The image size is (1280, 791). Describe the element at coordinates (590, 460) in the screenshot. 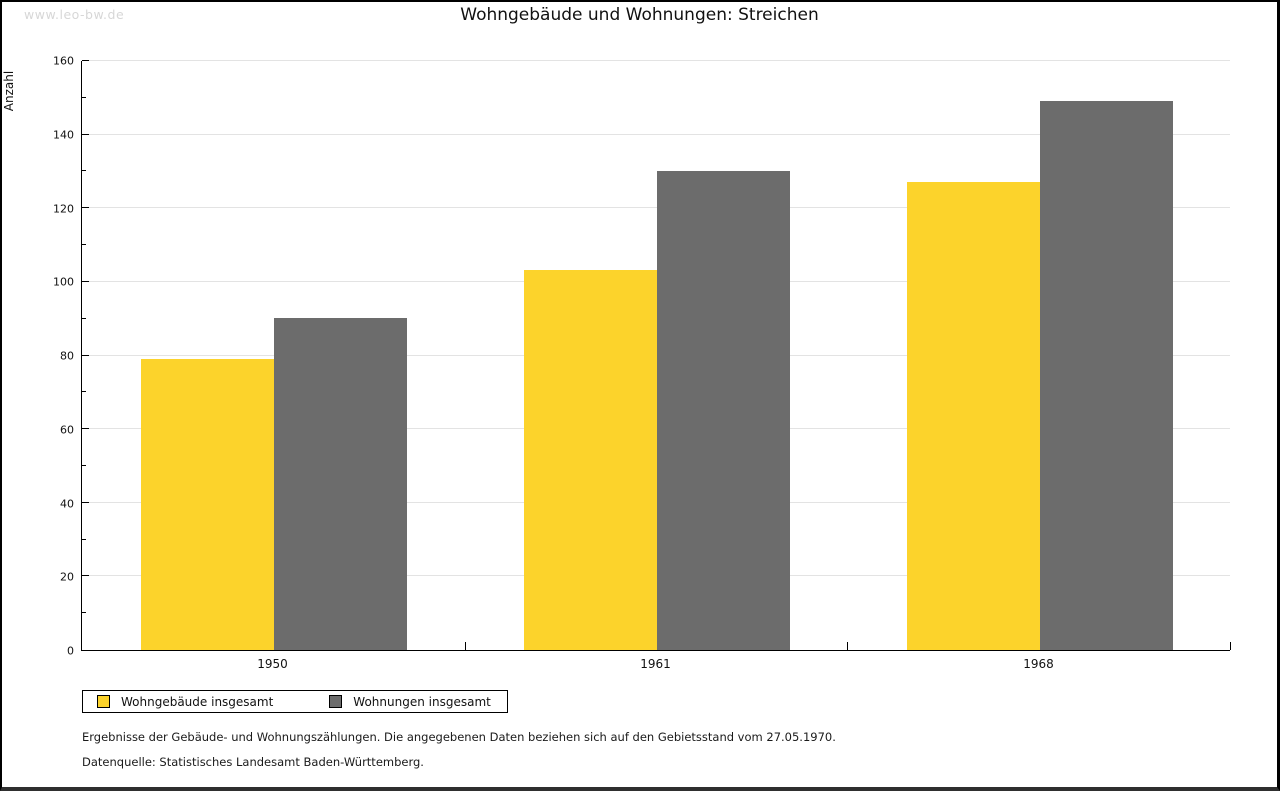

I see `bar-wohngebäude-1961` at that location.